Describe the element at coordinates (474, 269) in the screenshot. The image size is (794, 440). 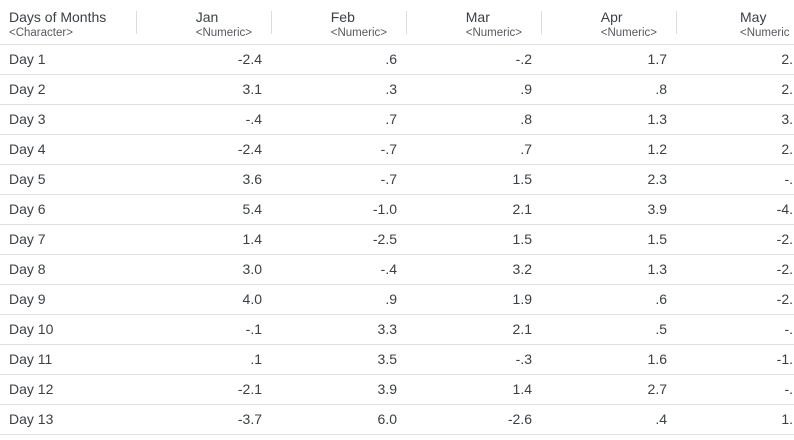
I see `cell: 3.2` at that location.